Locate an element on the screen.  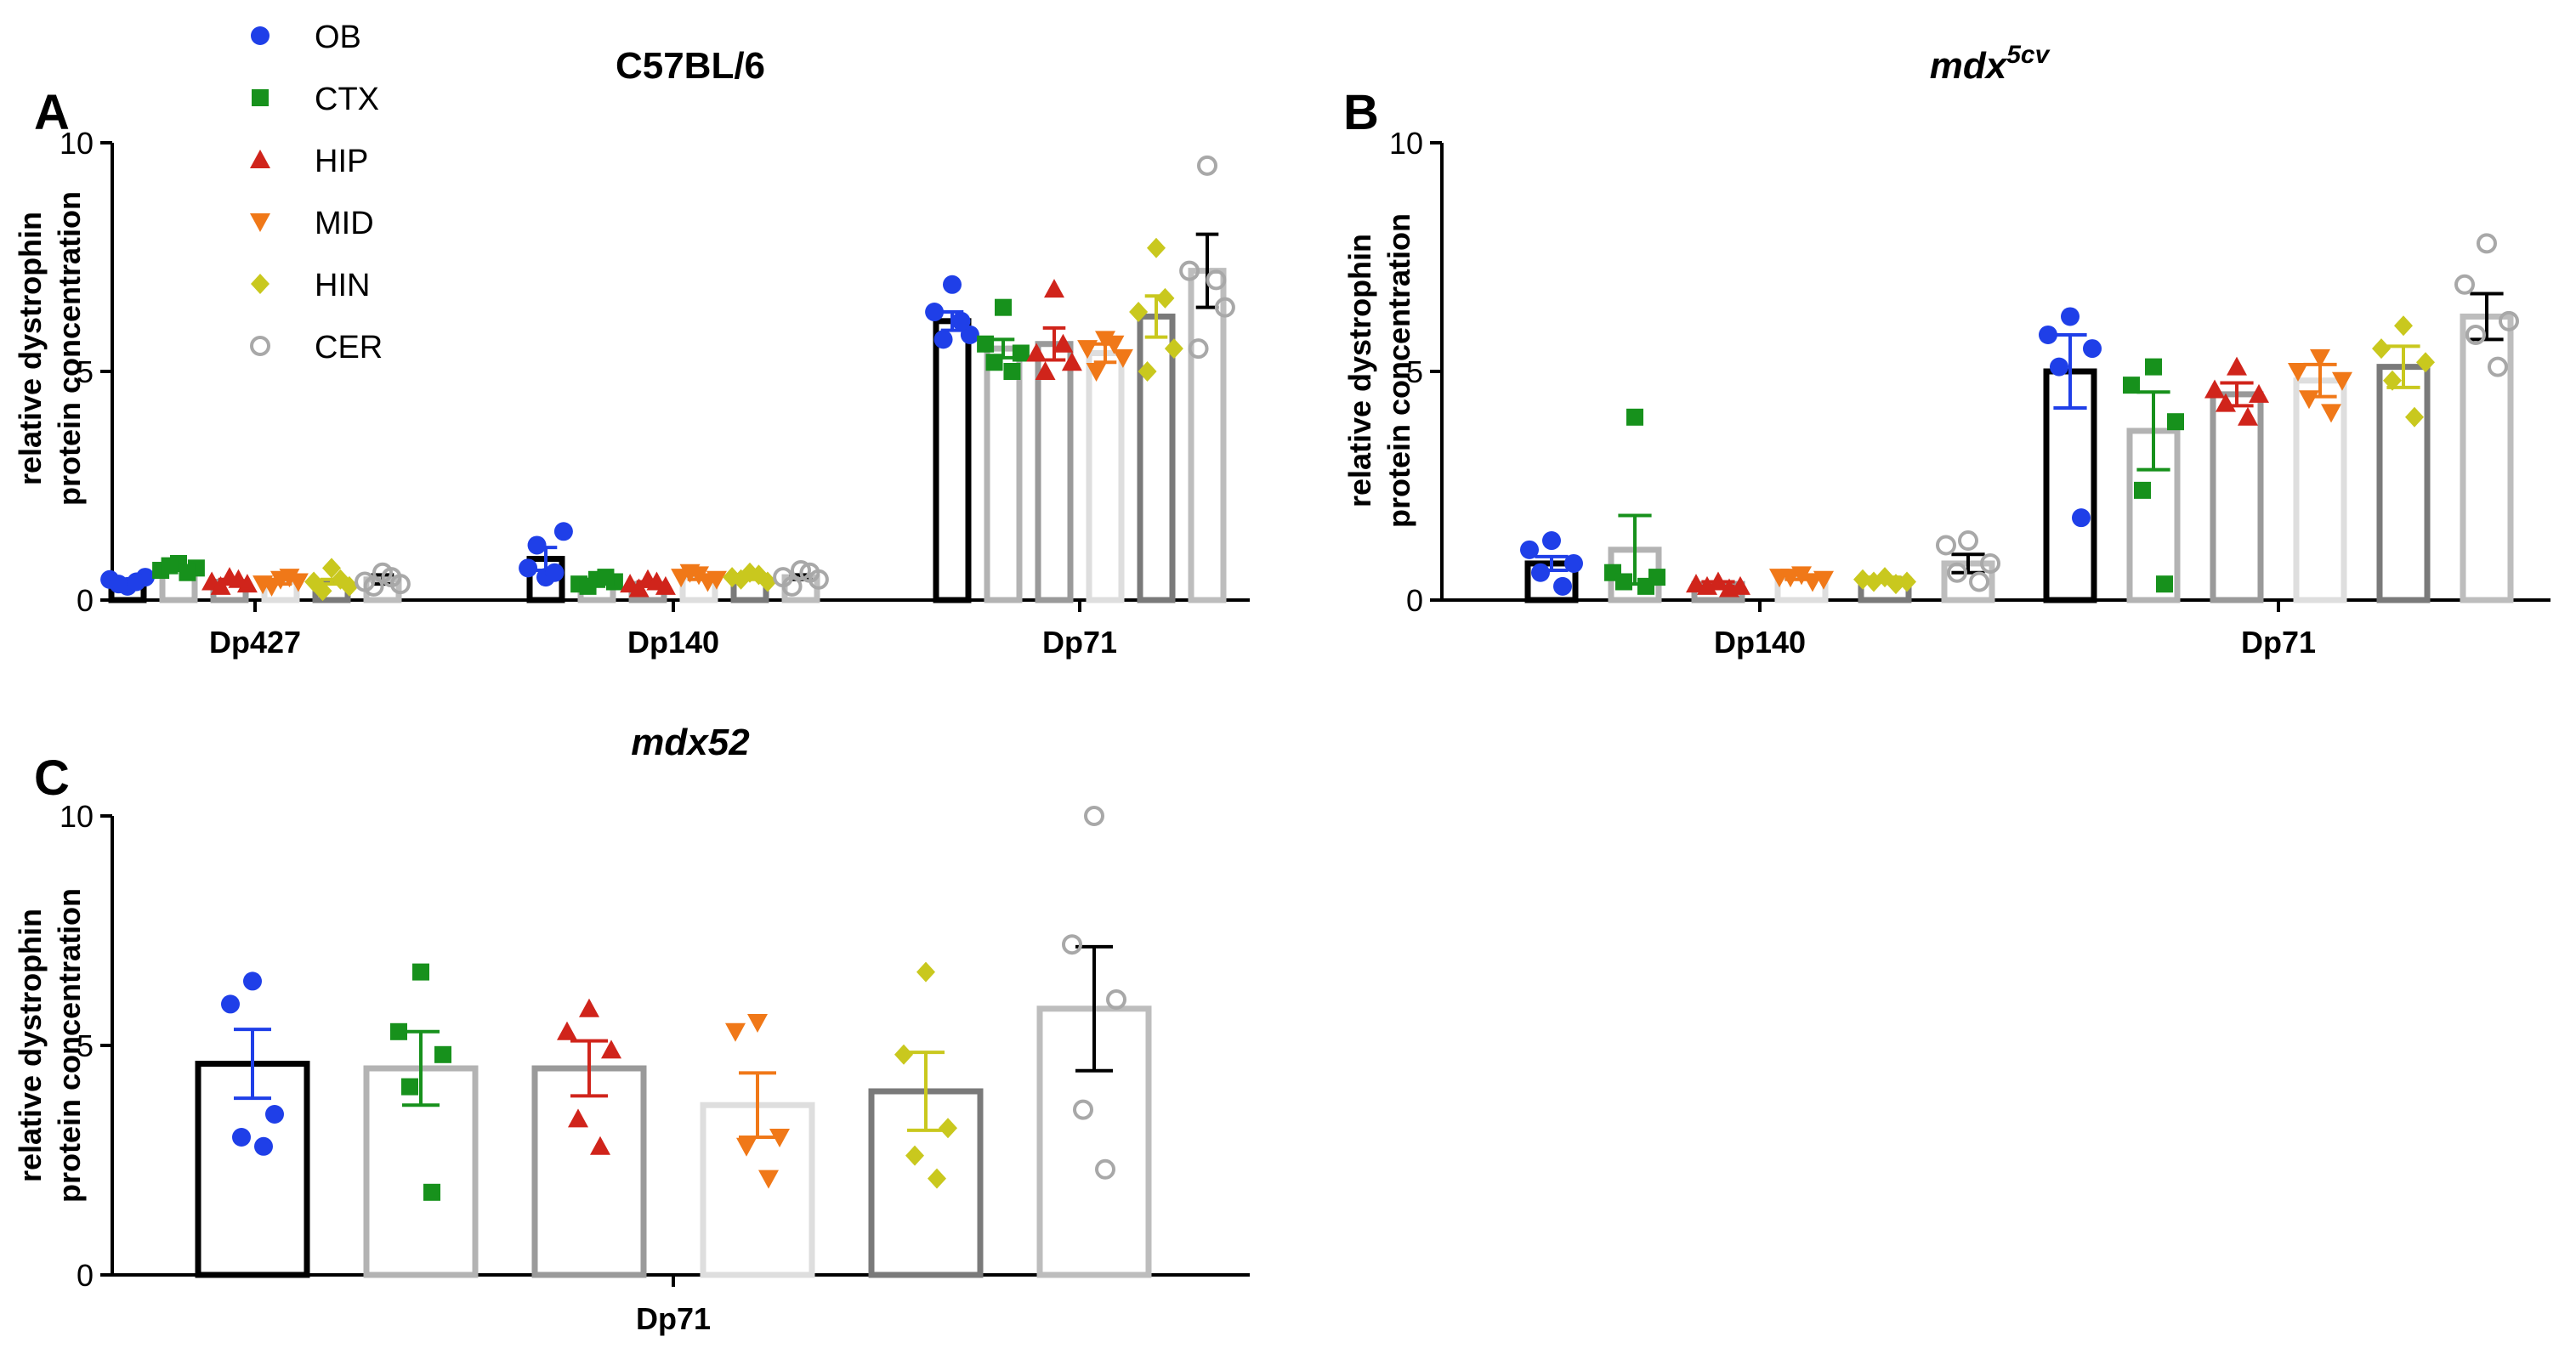
panel-b-bar-mid is located at coordinates (2320, 490).